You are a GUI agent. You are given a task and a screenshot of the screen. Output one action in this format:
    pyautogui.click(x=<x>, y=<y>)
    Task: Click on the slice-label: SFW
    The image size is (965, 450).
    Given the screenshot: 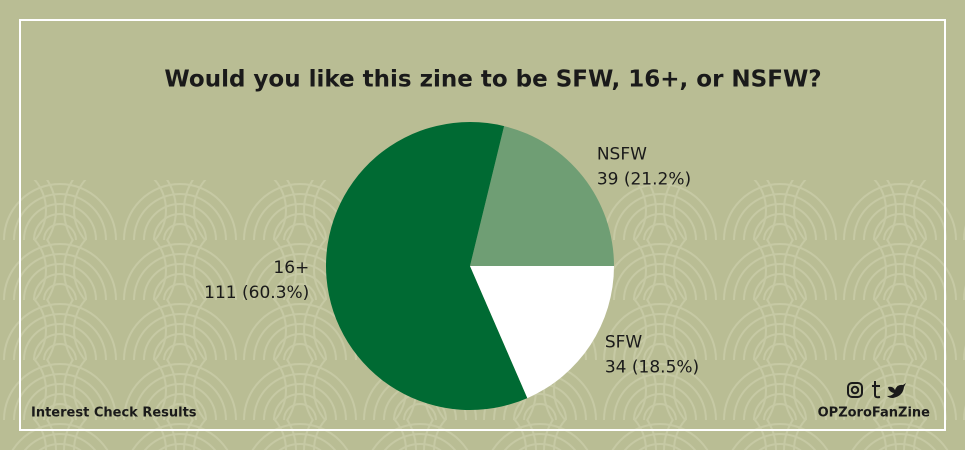 What is the action you would take?
    pyautogui.click(x=624, y=342)
    